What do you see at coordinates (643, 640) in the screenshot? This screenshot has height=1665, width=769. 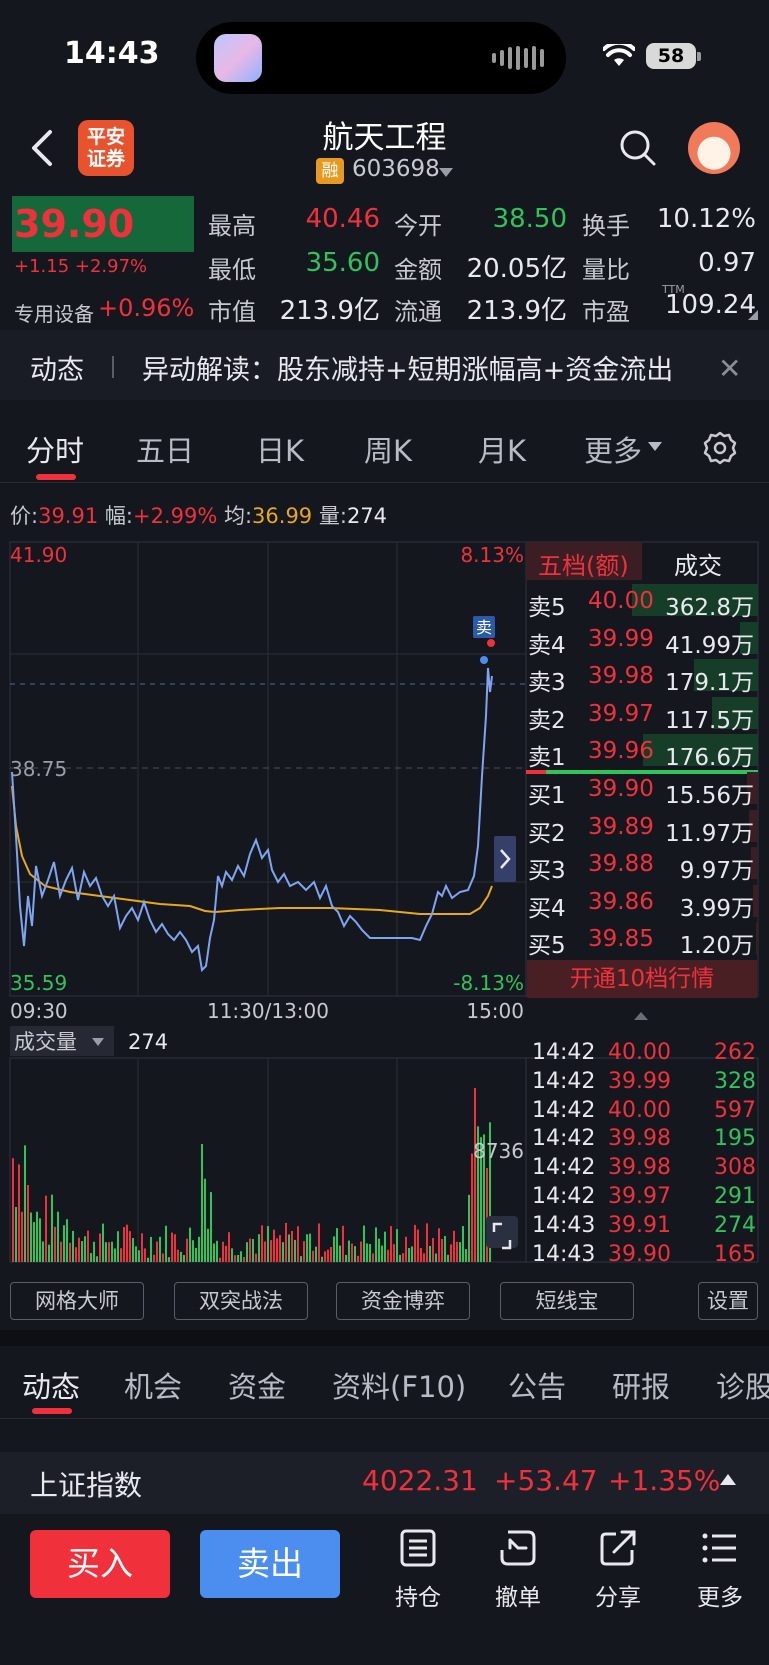 I see `ask-row: 卖4 39.99 41.99万` at bounding box center [643, 640].